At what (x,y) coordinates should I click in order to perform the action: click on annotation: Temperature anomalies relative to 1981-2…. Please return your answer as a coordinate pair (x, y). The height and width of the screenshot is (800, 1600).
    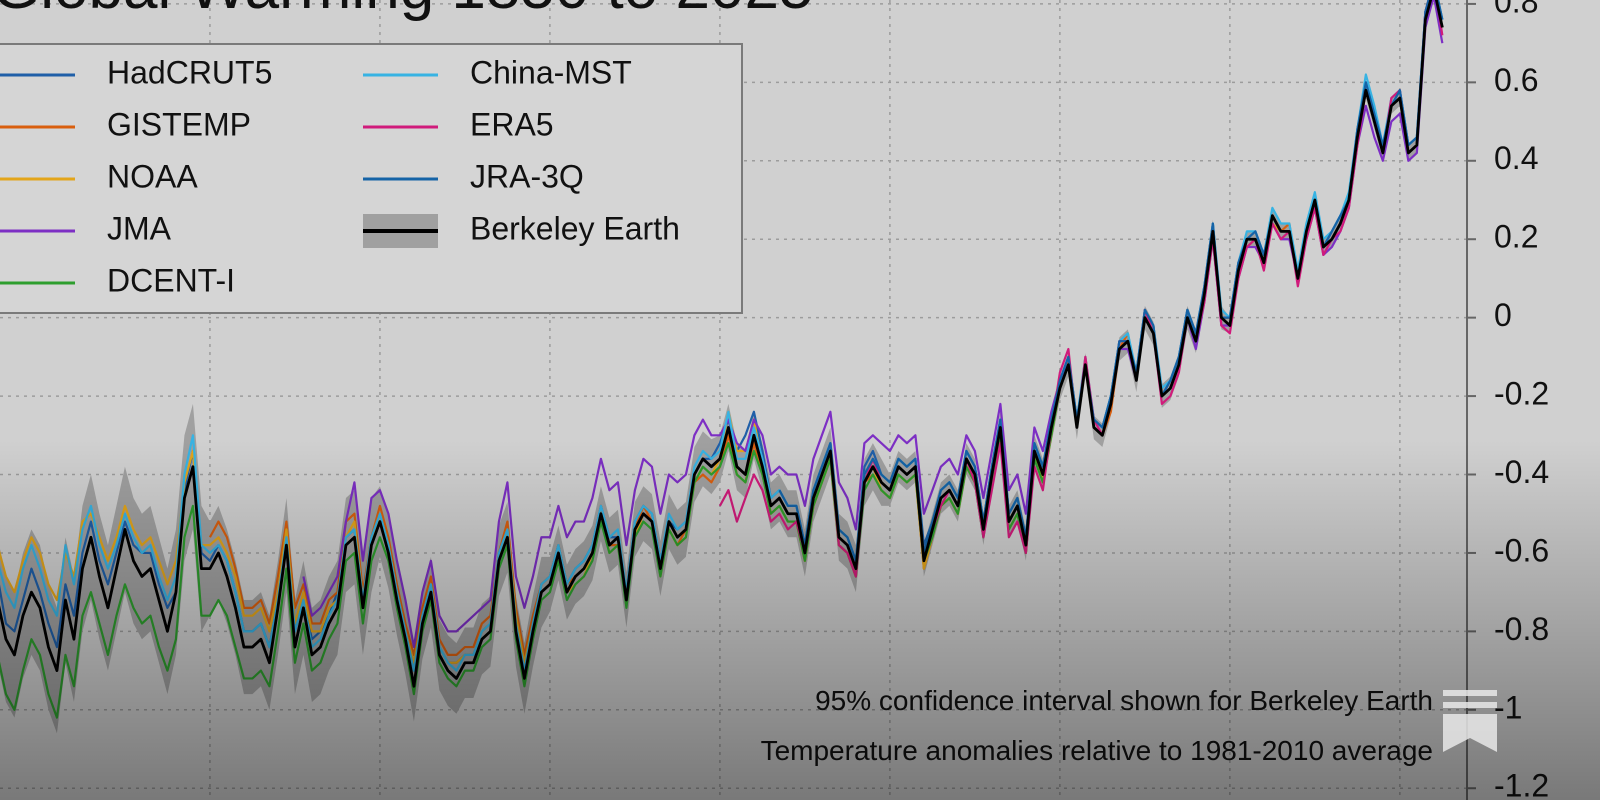
    Looking at the image, I should click on (1097, 750).